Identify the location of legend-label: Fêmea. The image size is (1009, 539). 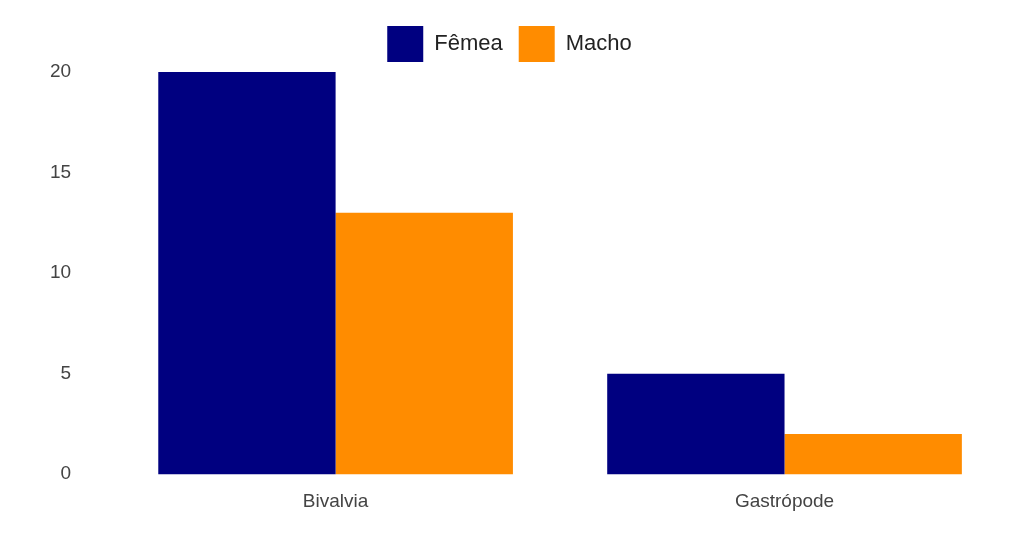
(469, 43).